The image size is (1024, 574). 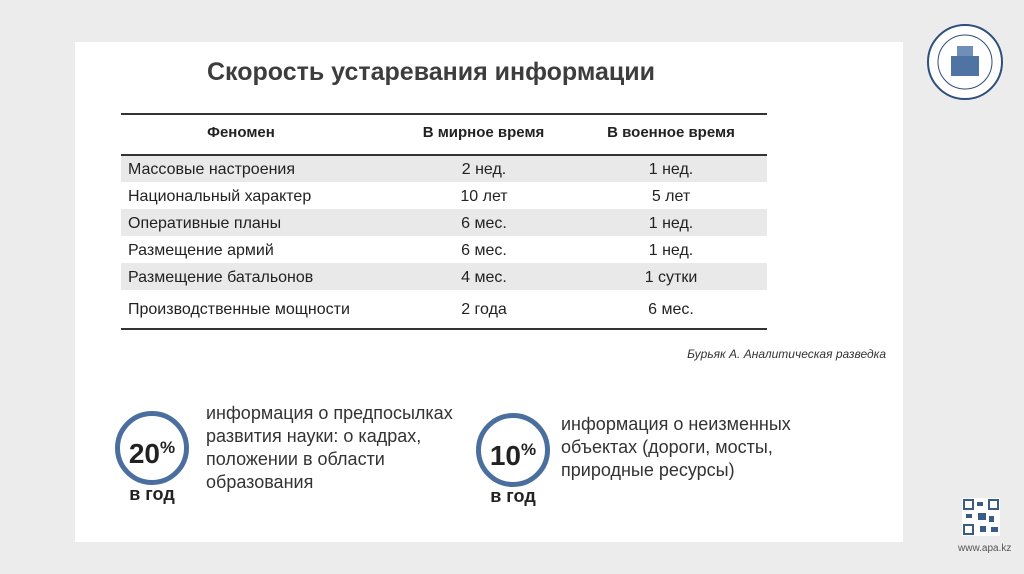 What do you see at coordinates (484, 196) in the screenshot?
I see `table-cell: 10 лет` at bounding box center [484, 196].